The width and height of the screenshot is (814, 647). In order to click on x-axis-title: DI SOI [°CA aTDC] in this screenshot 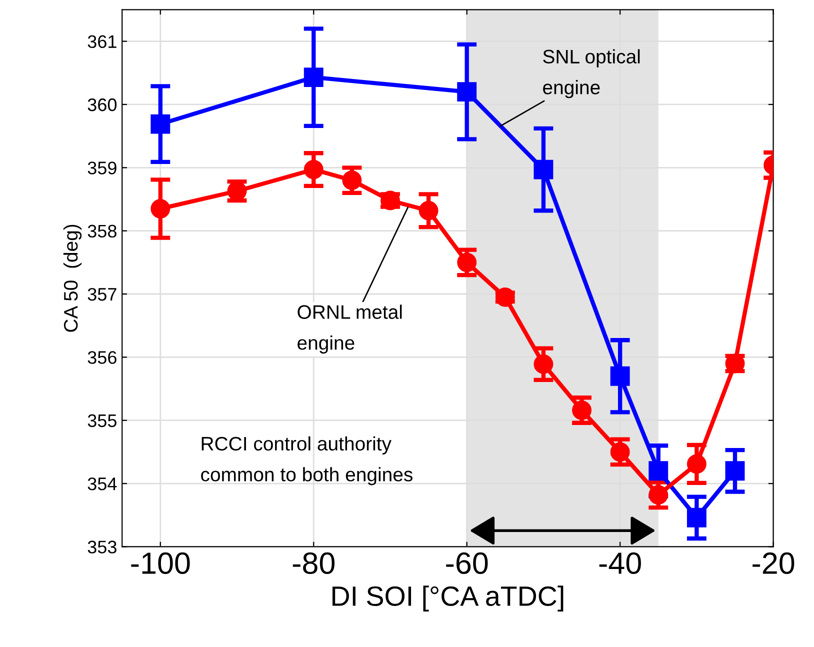, I will do `click(448, 599)`.